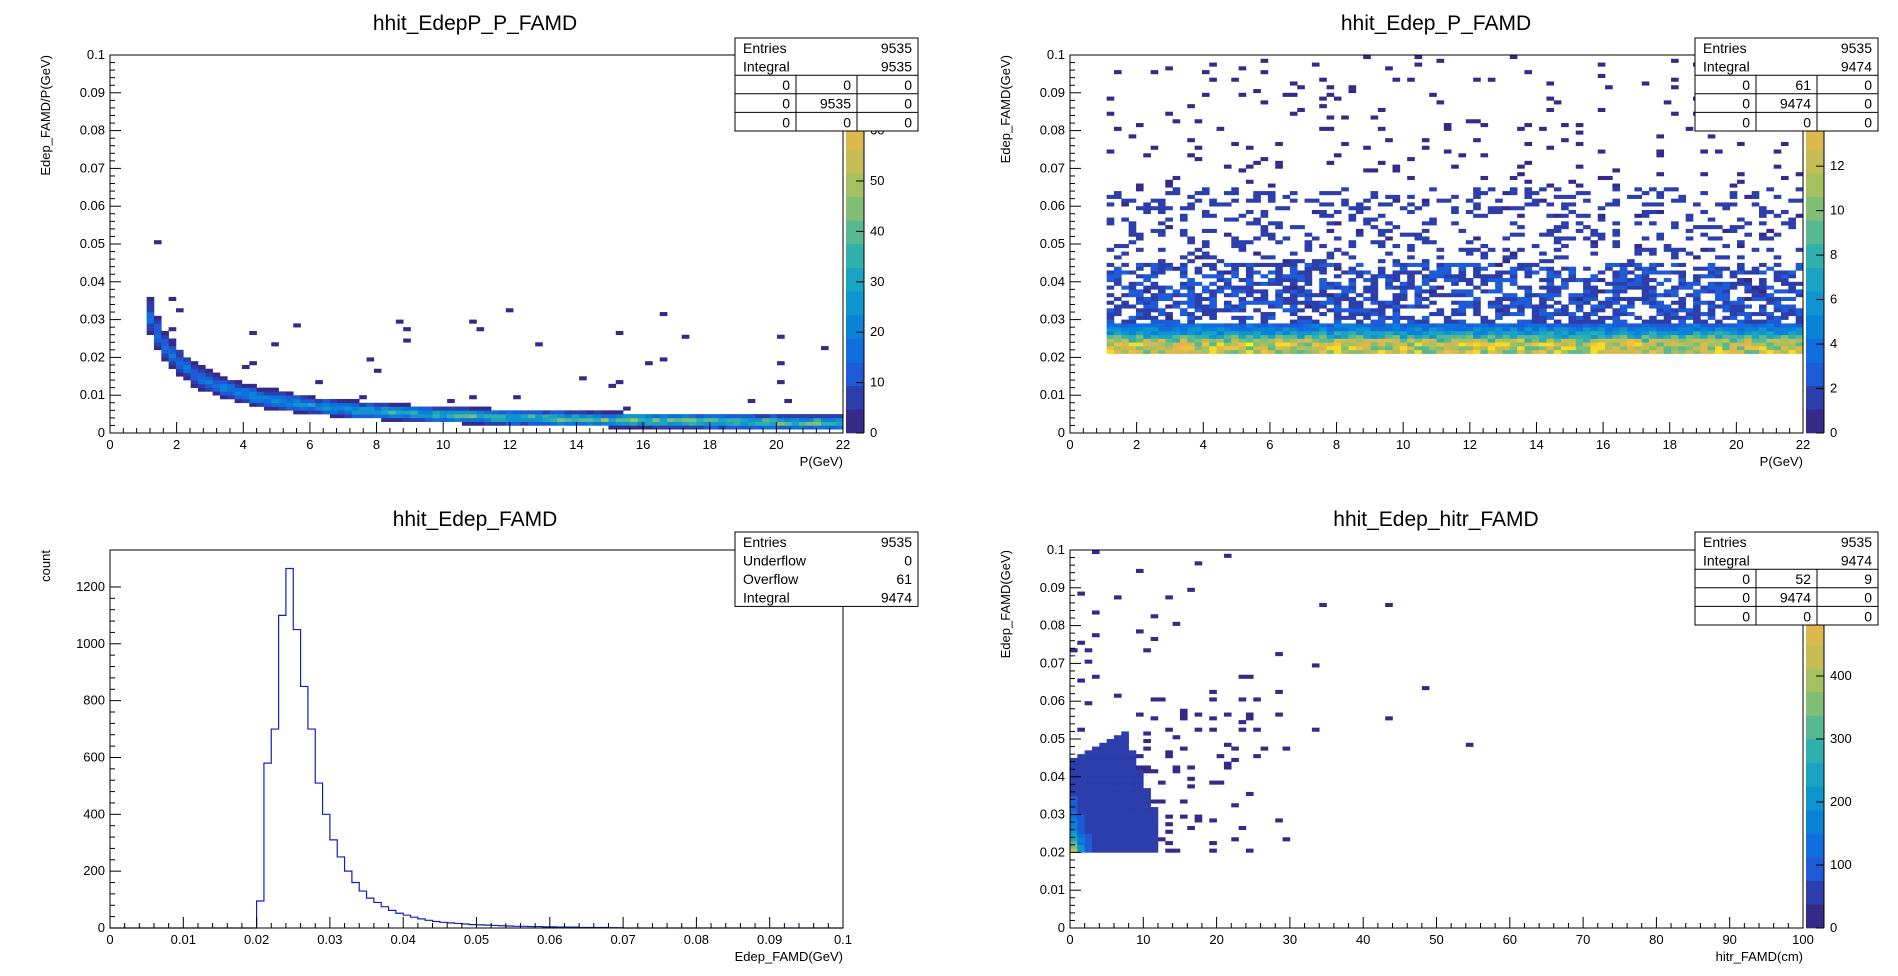 This screenshot has width=1898, height=976. What do you see at coordinates (1736, 444) in the screenshot?
I see `x-tick-label: 20` at bounding box center [1736, 444].